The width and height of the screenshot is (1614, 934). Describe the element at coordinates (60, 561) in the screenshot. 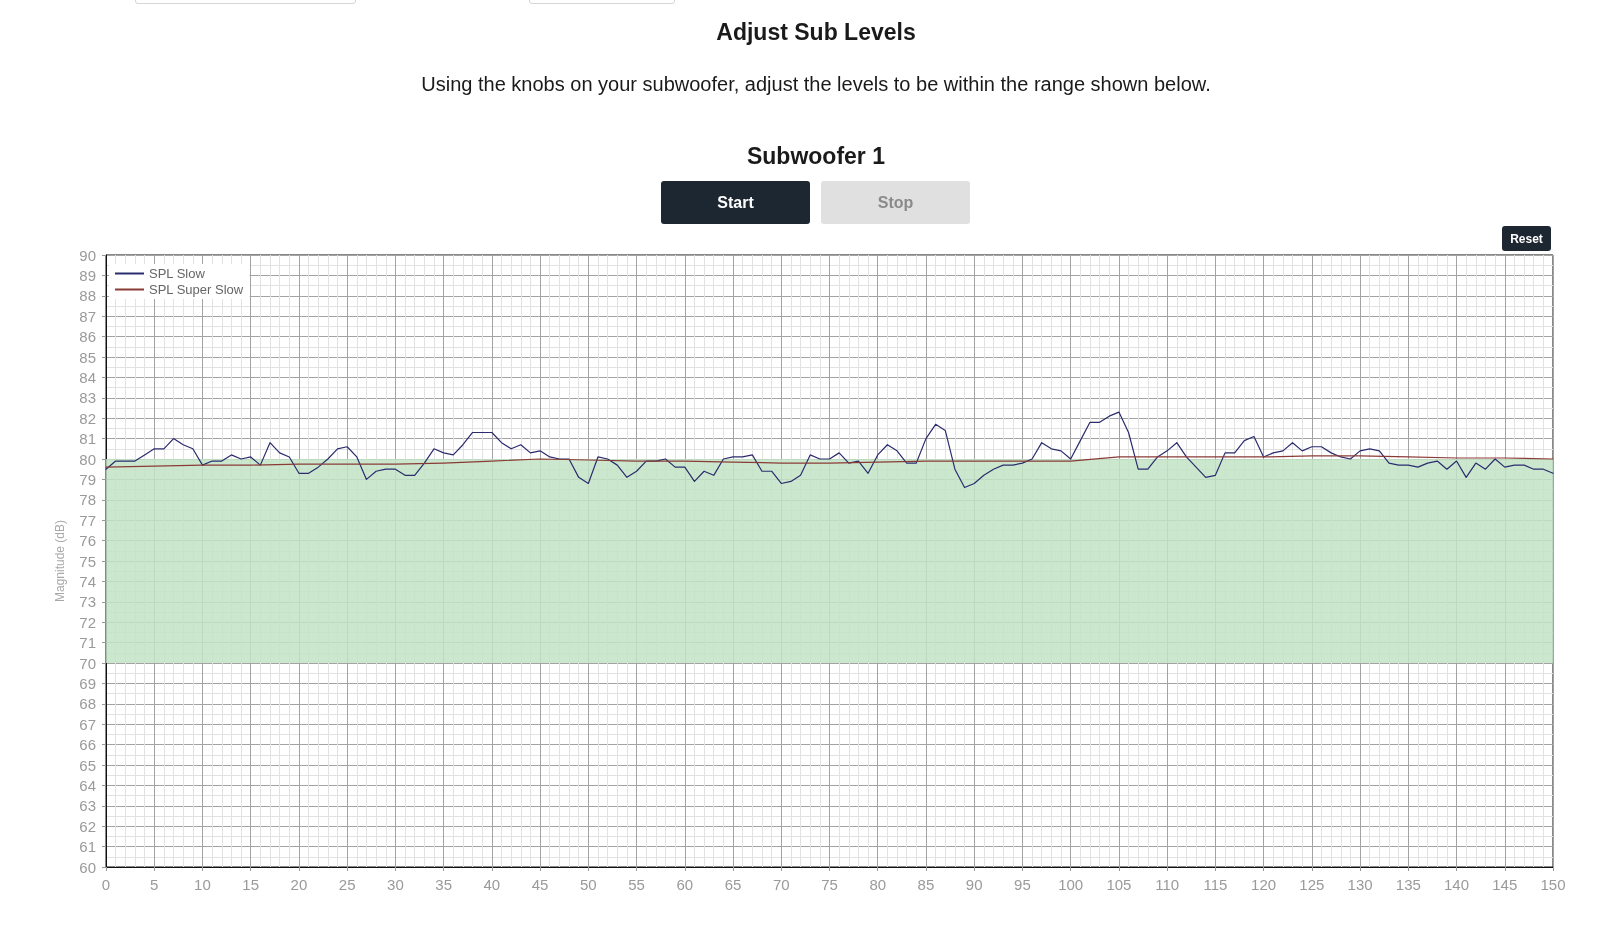

I see `y-axis-title: Magnitude (dB)` at that location.